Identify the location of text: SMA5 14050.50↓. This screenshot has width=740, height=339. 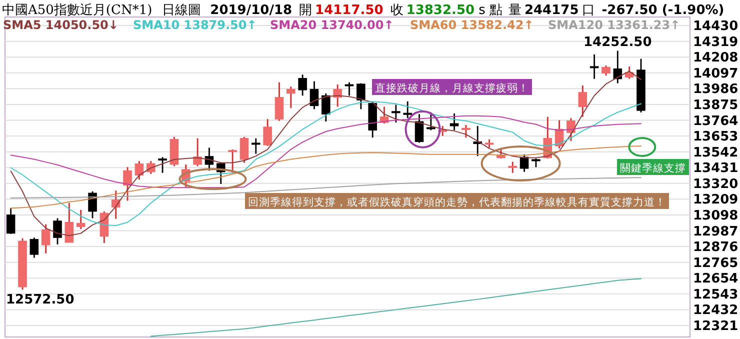
(60, 25).